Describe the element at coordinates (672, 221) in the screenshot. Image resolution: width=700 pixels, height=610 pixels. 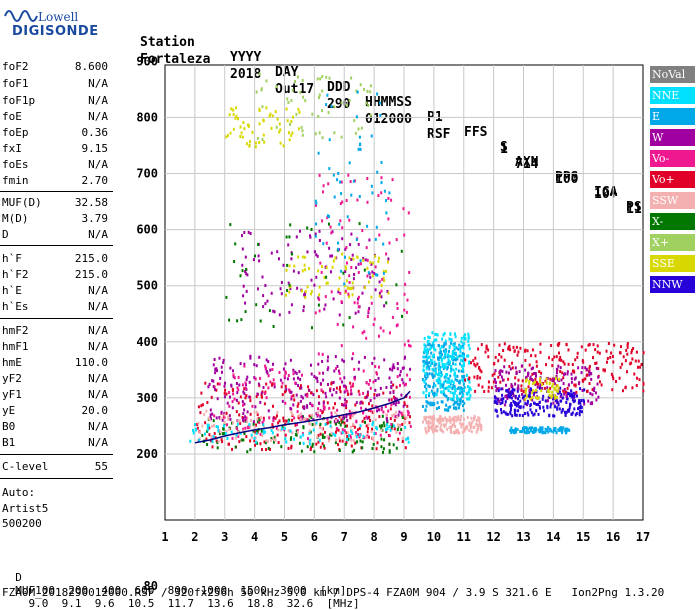
I see `legend-item: X-` at that location.